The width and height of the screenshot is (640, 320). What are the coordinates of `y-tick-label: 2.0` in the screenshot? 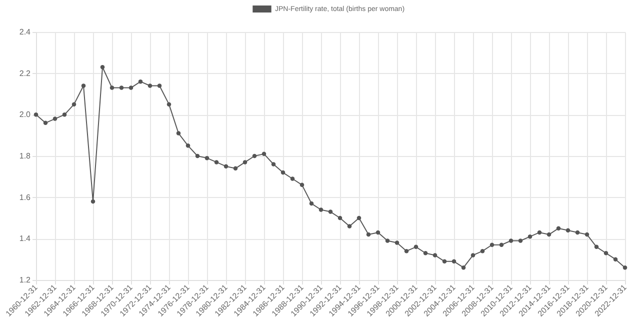 It's located at (25, 115).